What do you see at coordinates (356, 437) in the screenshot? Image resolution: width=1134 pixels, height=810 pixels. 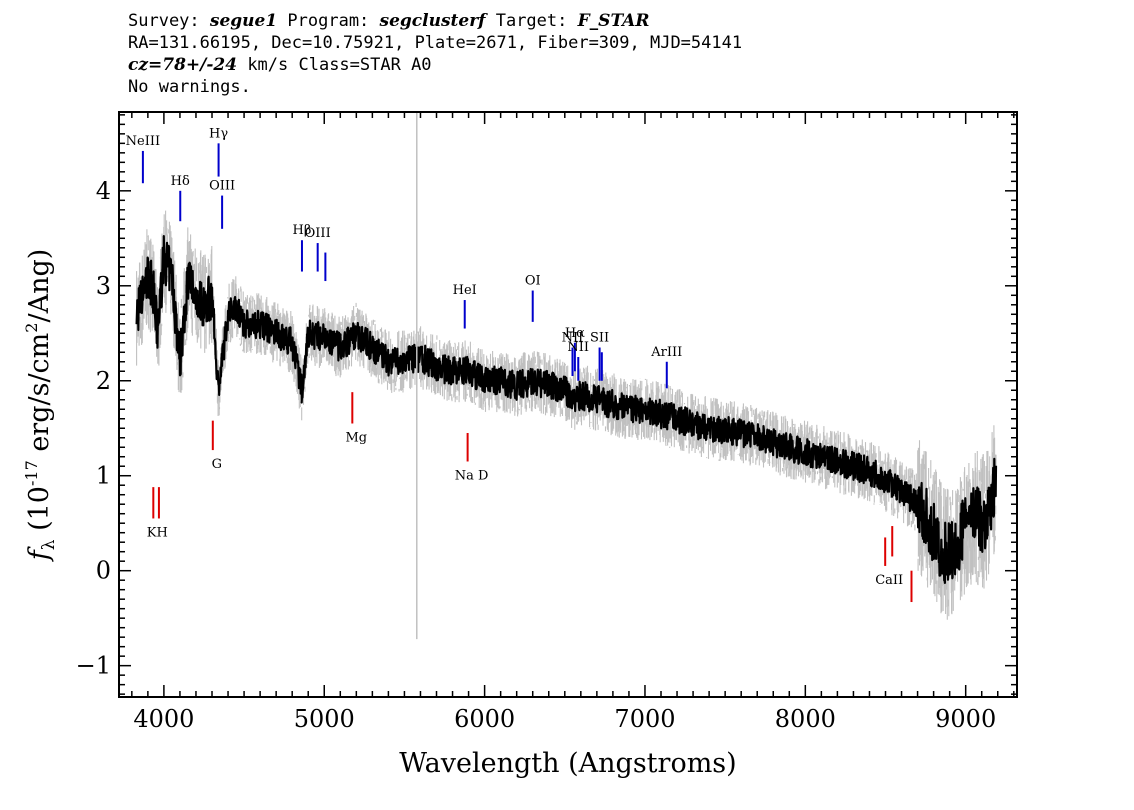 I see `absorption-line-label: Mg` at bounding box center [356, 437].